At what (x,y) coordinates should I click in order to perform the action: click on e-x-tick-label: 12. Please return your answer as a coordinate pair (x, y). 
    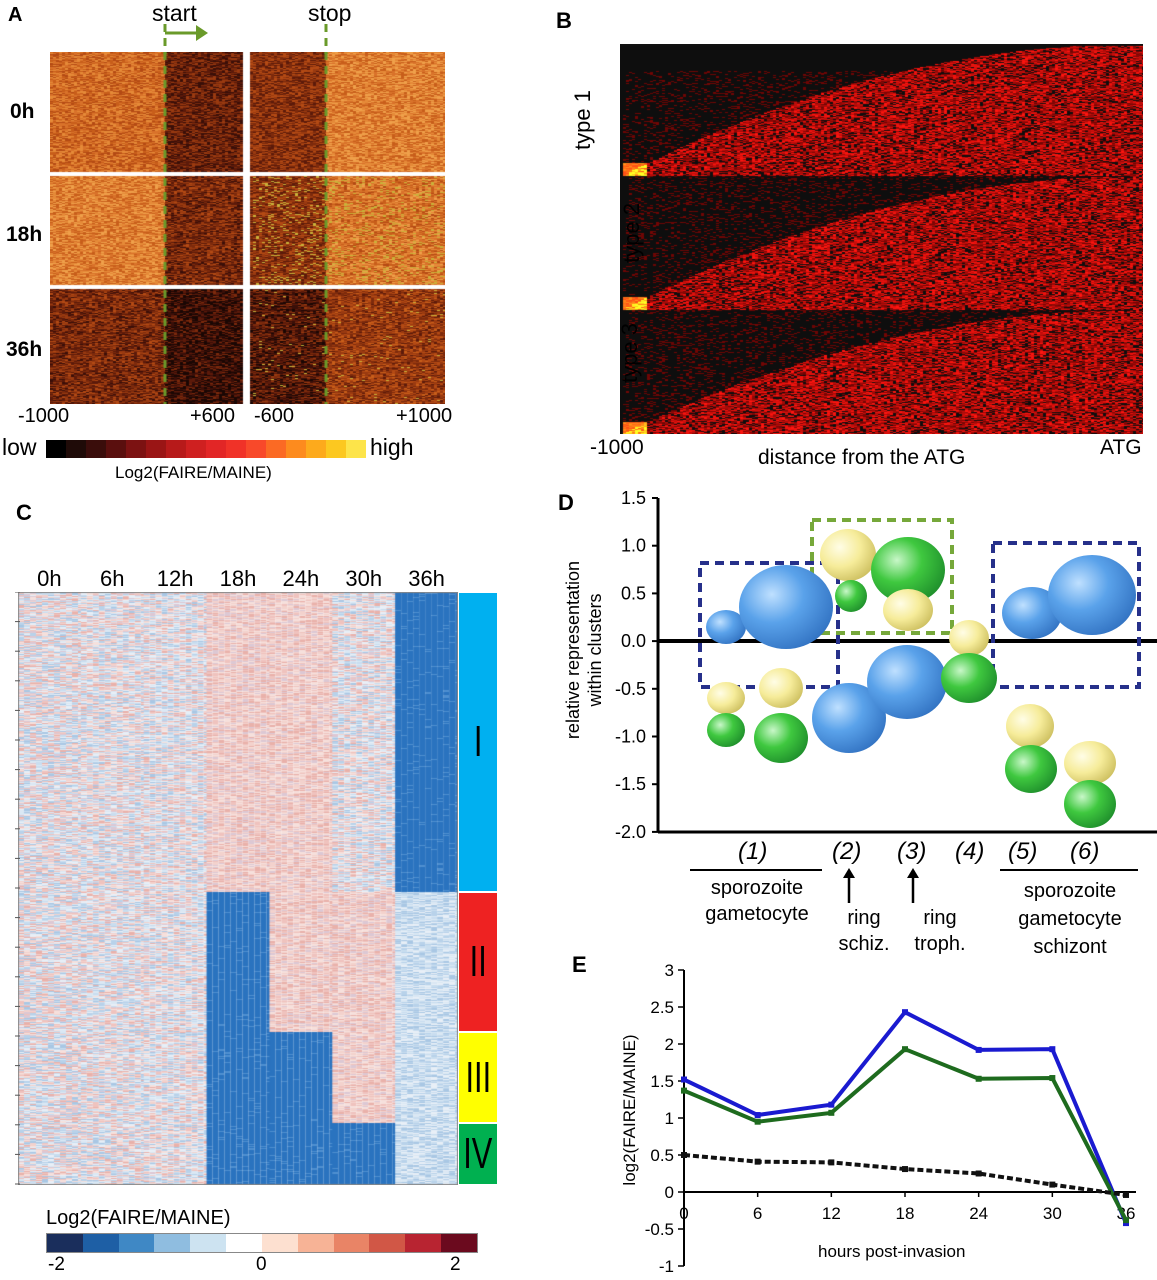
    Looking at the image, I should click on (831, 1213).